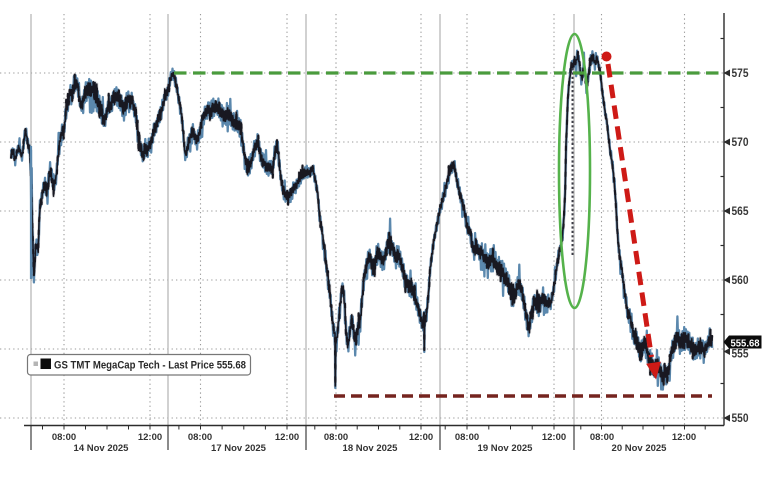 The image size is (765, 485). Describe the element at coordinates (150, 366) in the screenshot. I see `svg-text:GS TMT MegaCap Tech - Last Pri: GS TMT MegaCap Tech - Last Price 555.68` at that location.